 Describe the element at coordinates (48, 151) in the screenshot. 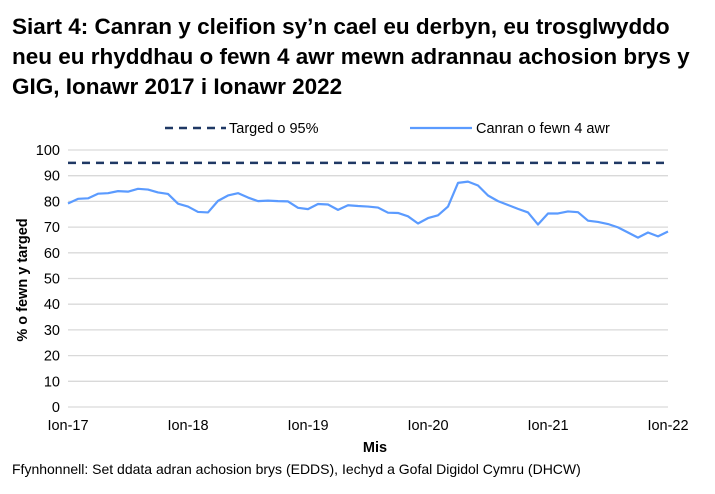

I see `y-tick-label: 100` at that location.